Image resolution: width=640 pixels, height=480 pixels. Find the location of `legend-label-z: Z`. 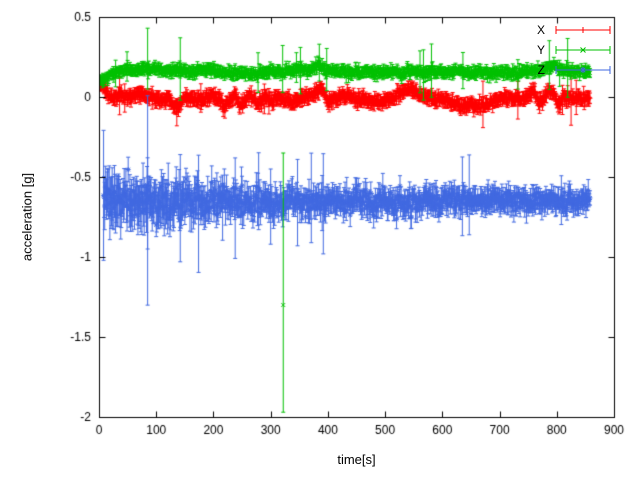

legend-label-z: Z is located at coordinates (541, 70).